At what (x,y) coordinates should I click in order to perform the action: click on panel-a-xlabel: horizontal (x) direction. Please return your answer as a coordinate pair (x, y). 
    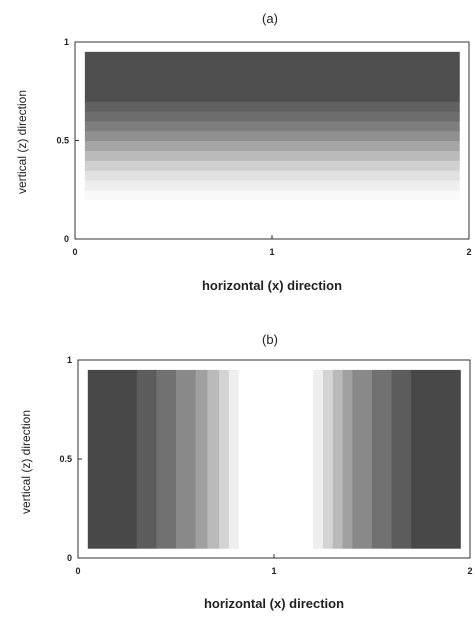
    Looking at the image, I should click on (272, 285).